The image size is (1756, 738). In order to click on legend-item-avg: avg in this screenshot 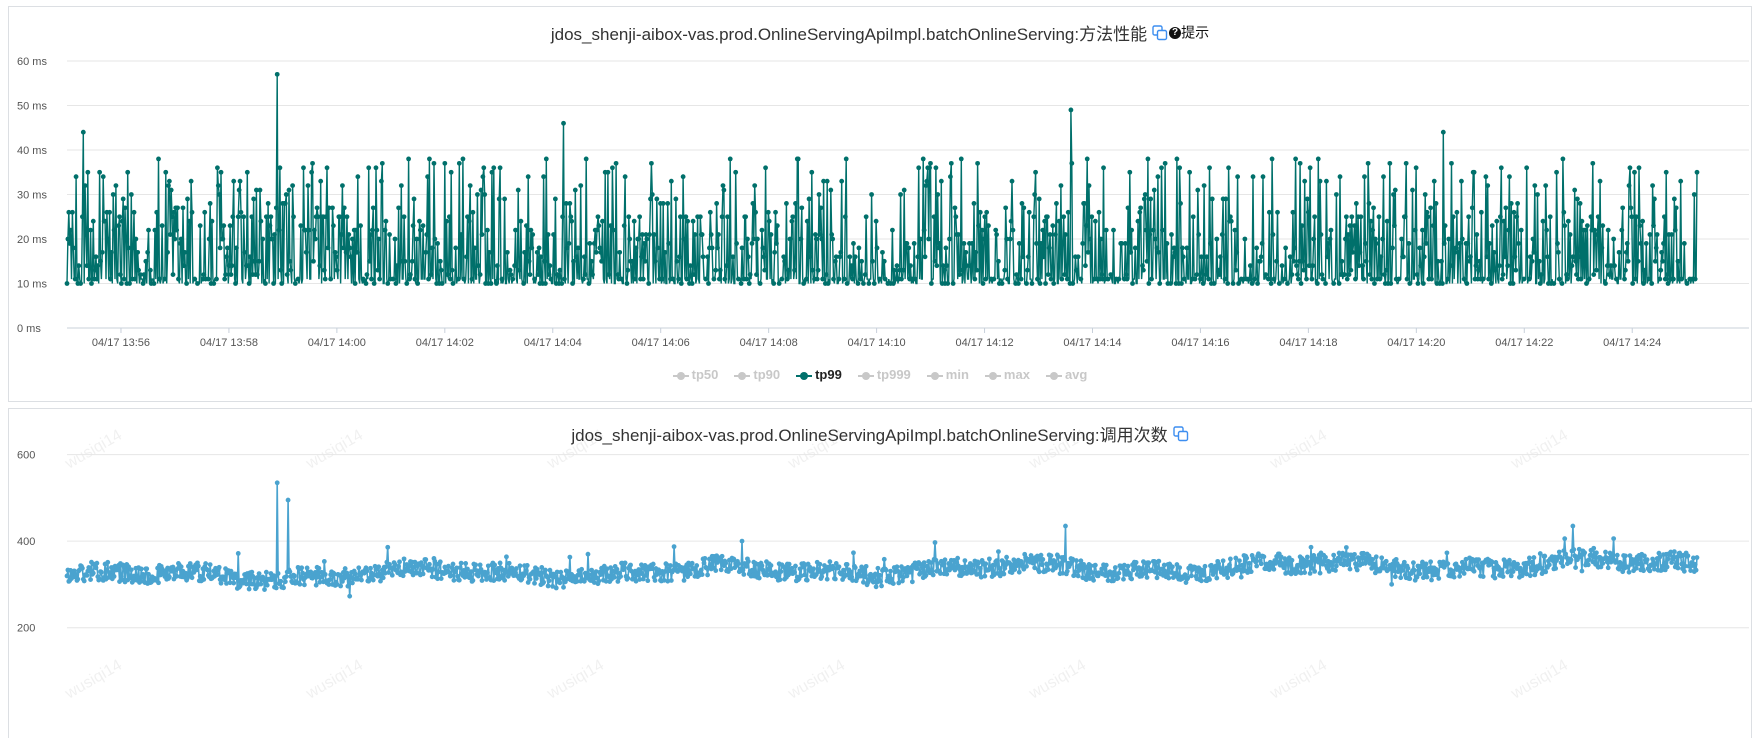, I will do `click(1066, 374)`.